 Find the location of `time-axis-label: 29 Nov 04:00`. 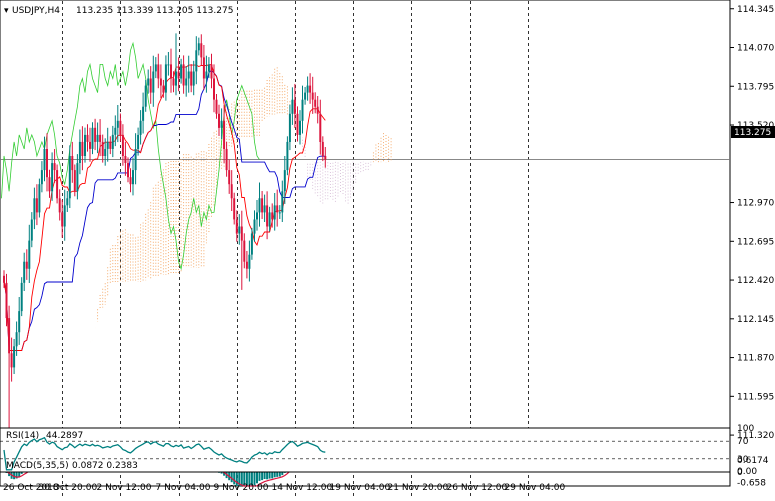

time-axis-label: 29 Nov 04:00 is located at coordinates (535, 488).